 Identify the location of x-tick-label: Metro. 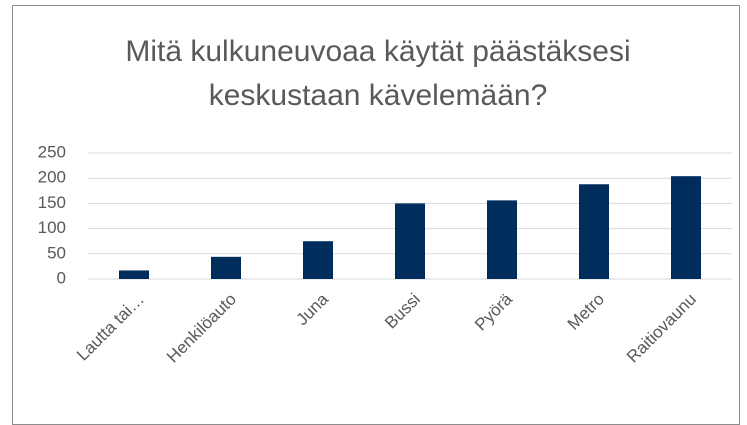
(586, 312).